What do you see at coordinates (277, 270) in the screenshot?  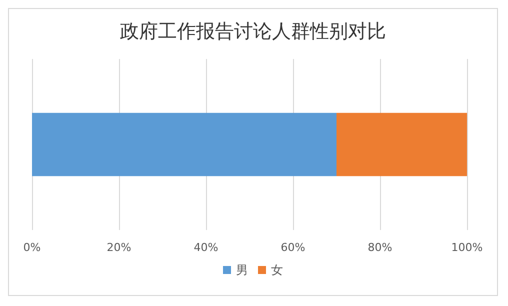 I see `legend-label: 女` at bounding box center [277, 270].